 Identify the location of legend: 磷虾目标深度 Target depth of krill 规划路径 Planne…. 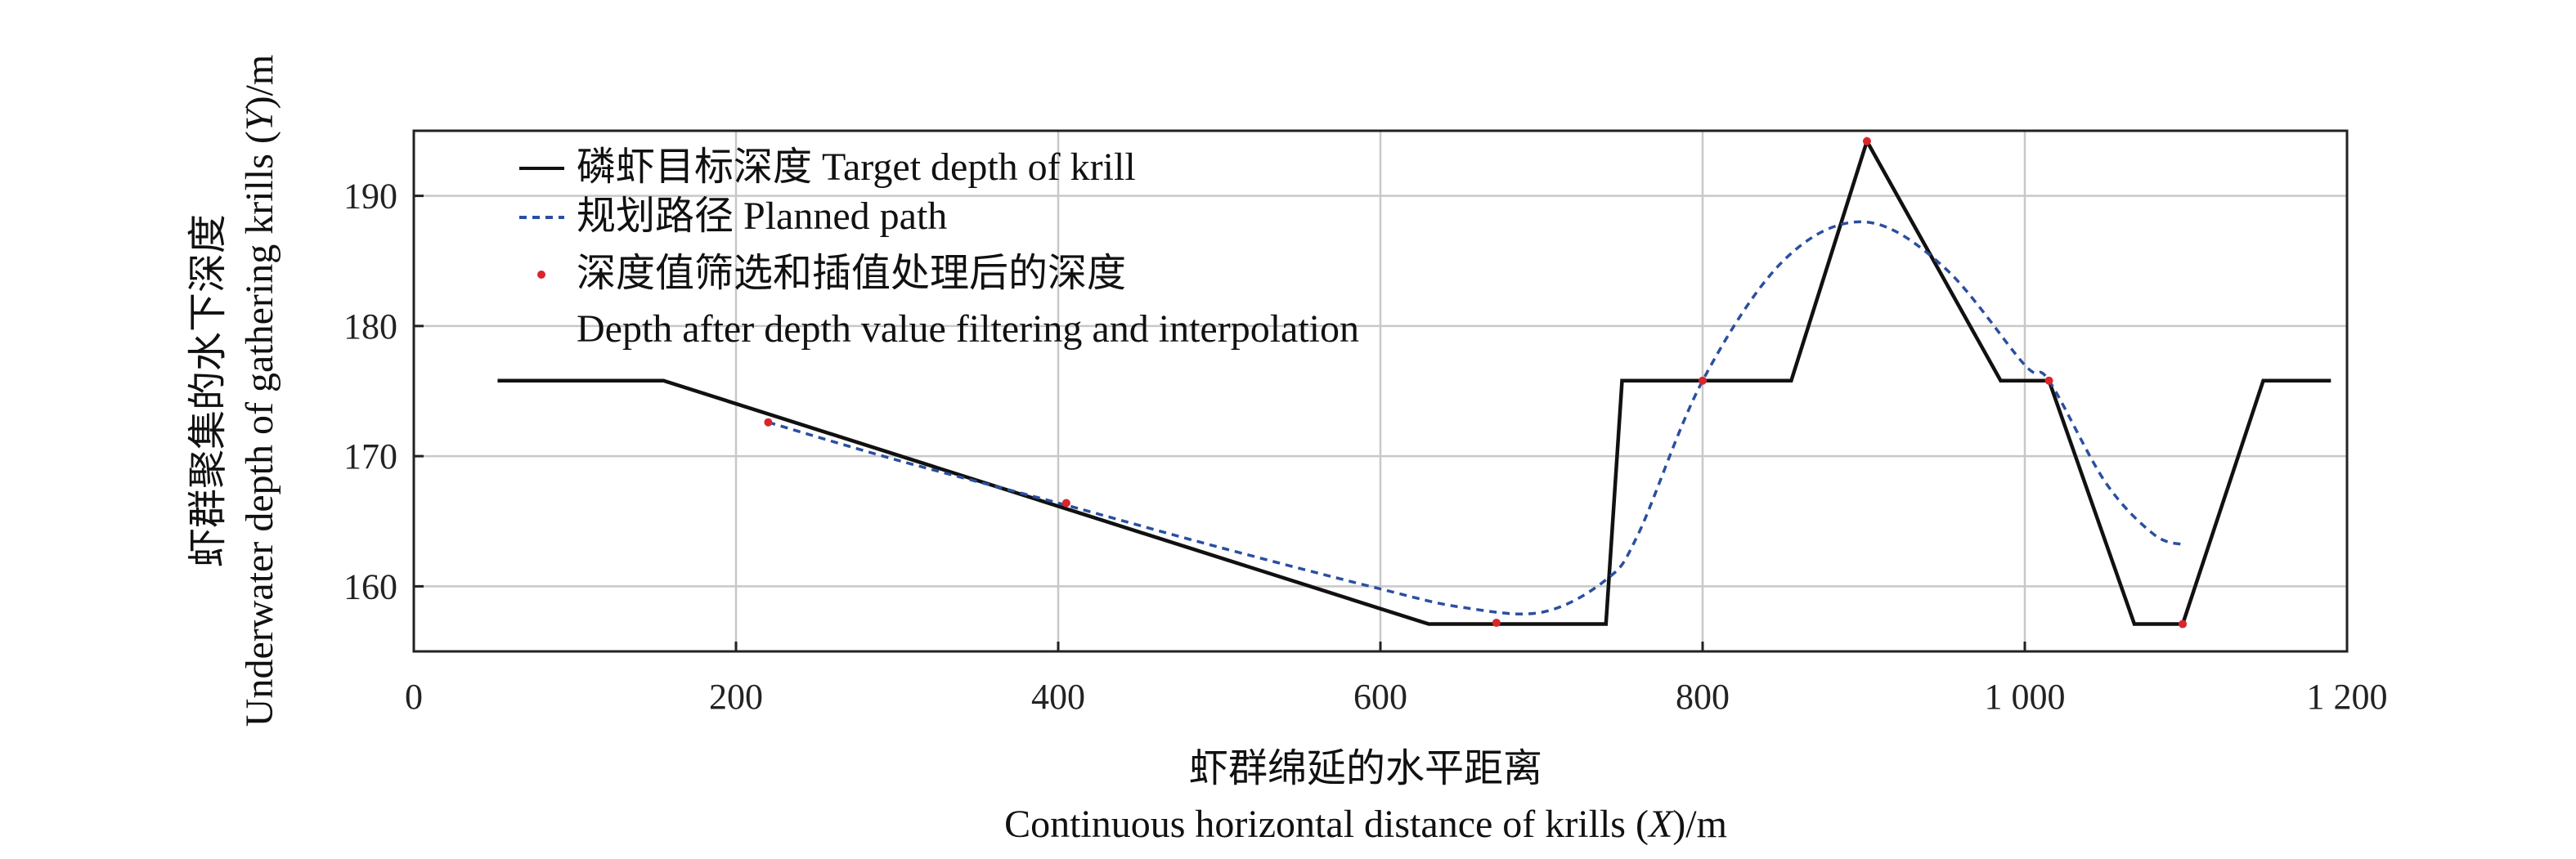
(939, 248).